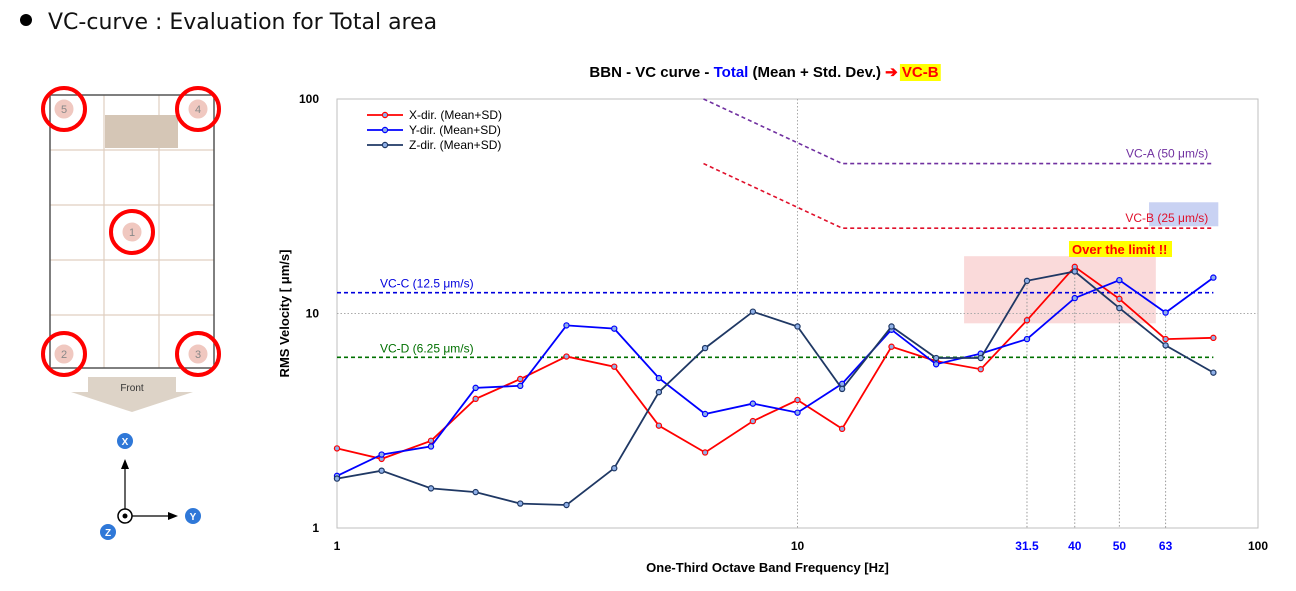 Image resolution: width=1296 pixels, height=591 pixels. What do you see at coordinates (427, 284) in the screenshot?
I see `vc-c-label: VC-C (12.5 μm/s)` at bounding box center [427, 284].